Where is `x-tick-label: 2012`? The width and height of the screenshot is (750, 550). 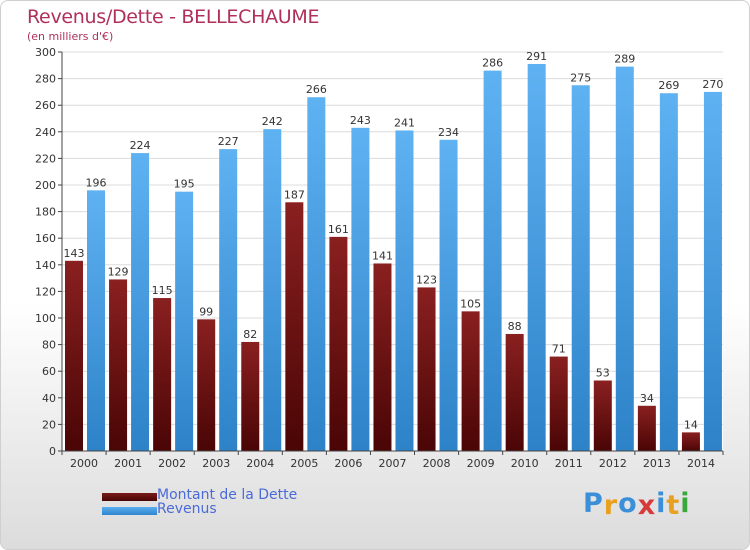
x-tick-label: 2012 is located at coordinates (613, 463).